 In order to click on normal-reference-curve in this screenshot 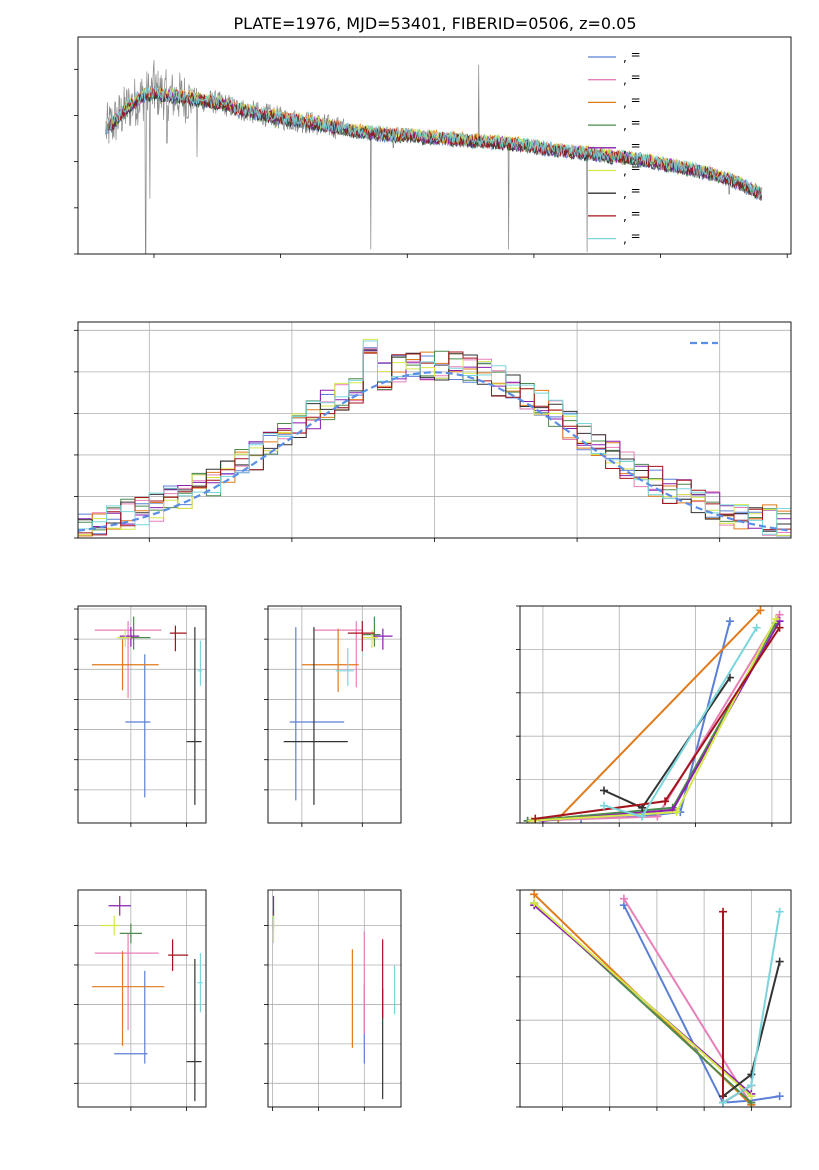, I will do `click(434, 451)`.